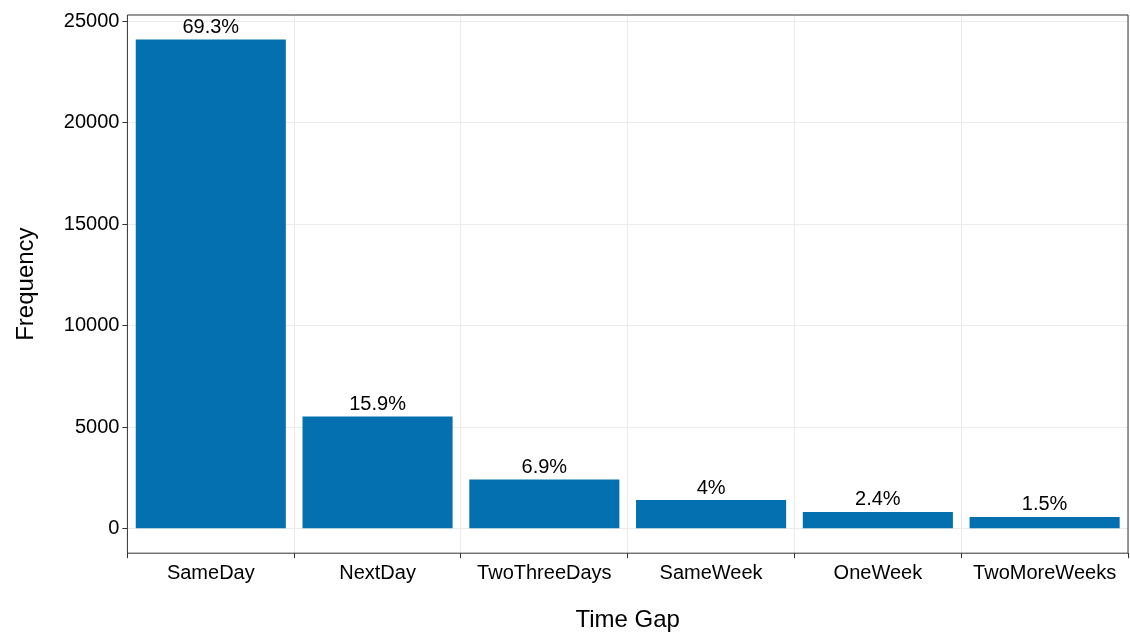 Image resolution: width=1130 pixels, height=643 pixels. What do you see at coordinates (97, 425) in the screenshot?
I see `y-tick-label: 5000` at bounding box center [97, 425].